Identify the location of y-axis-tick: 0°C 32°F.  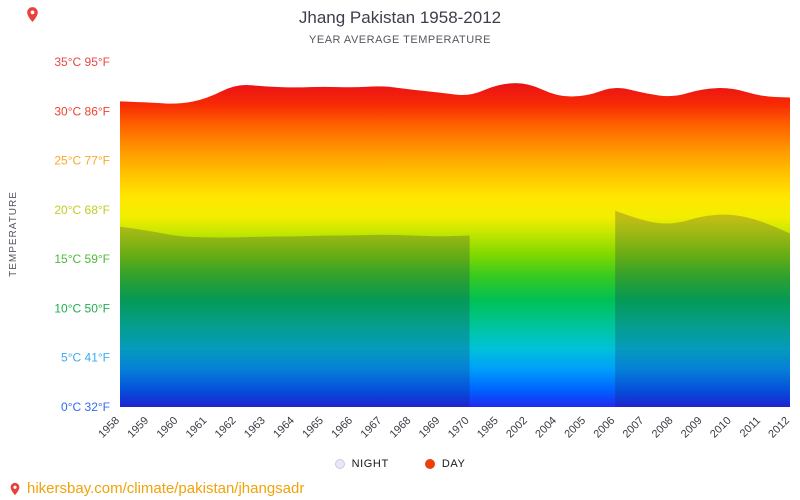
(85, 407).